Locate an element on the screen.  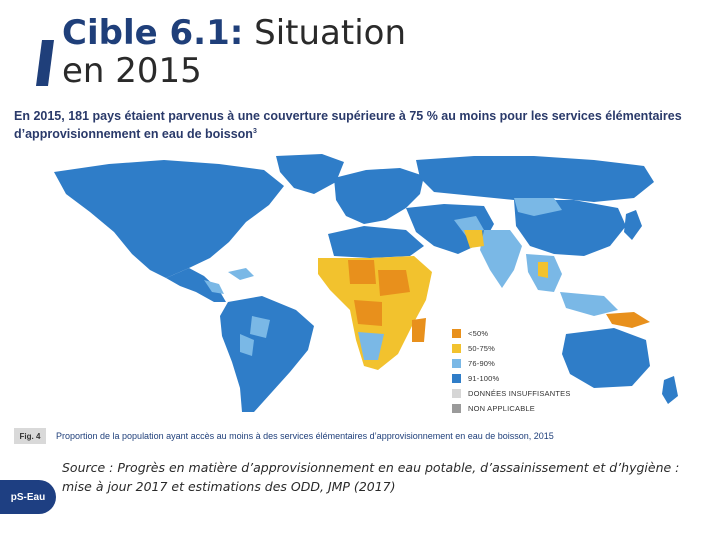
legend-label: 50-75% is located at coordinates (482, 348).